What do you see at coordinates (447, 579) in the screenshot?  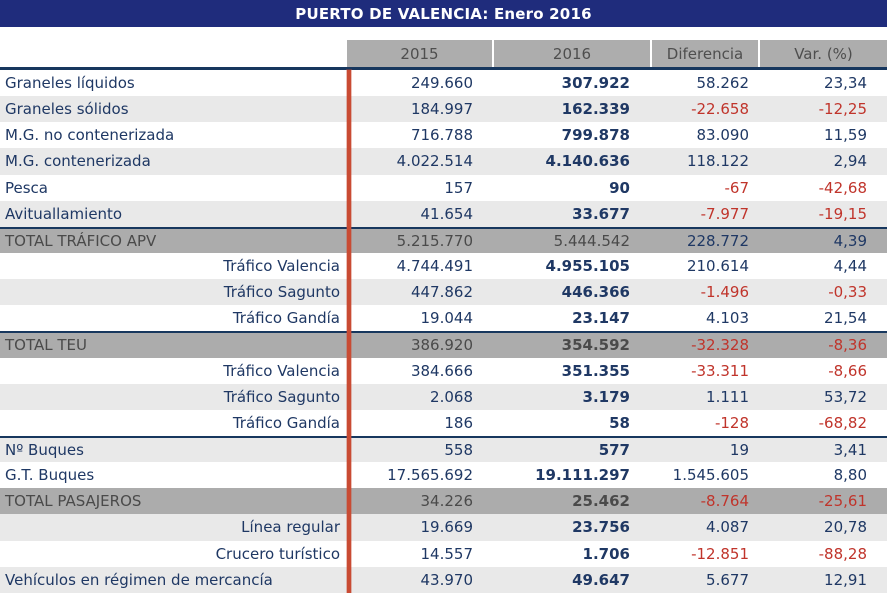 I see `cell-2015: 43.970` at bounding box center [447, 579].